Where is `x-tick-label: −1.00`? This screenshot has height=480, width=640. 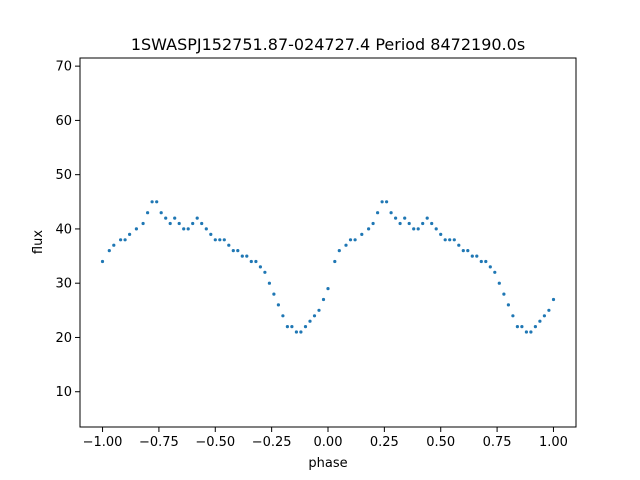
x-tick-label: −1.00 is located at coordinates (103, 442).